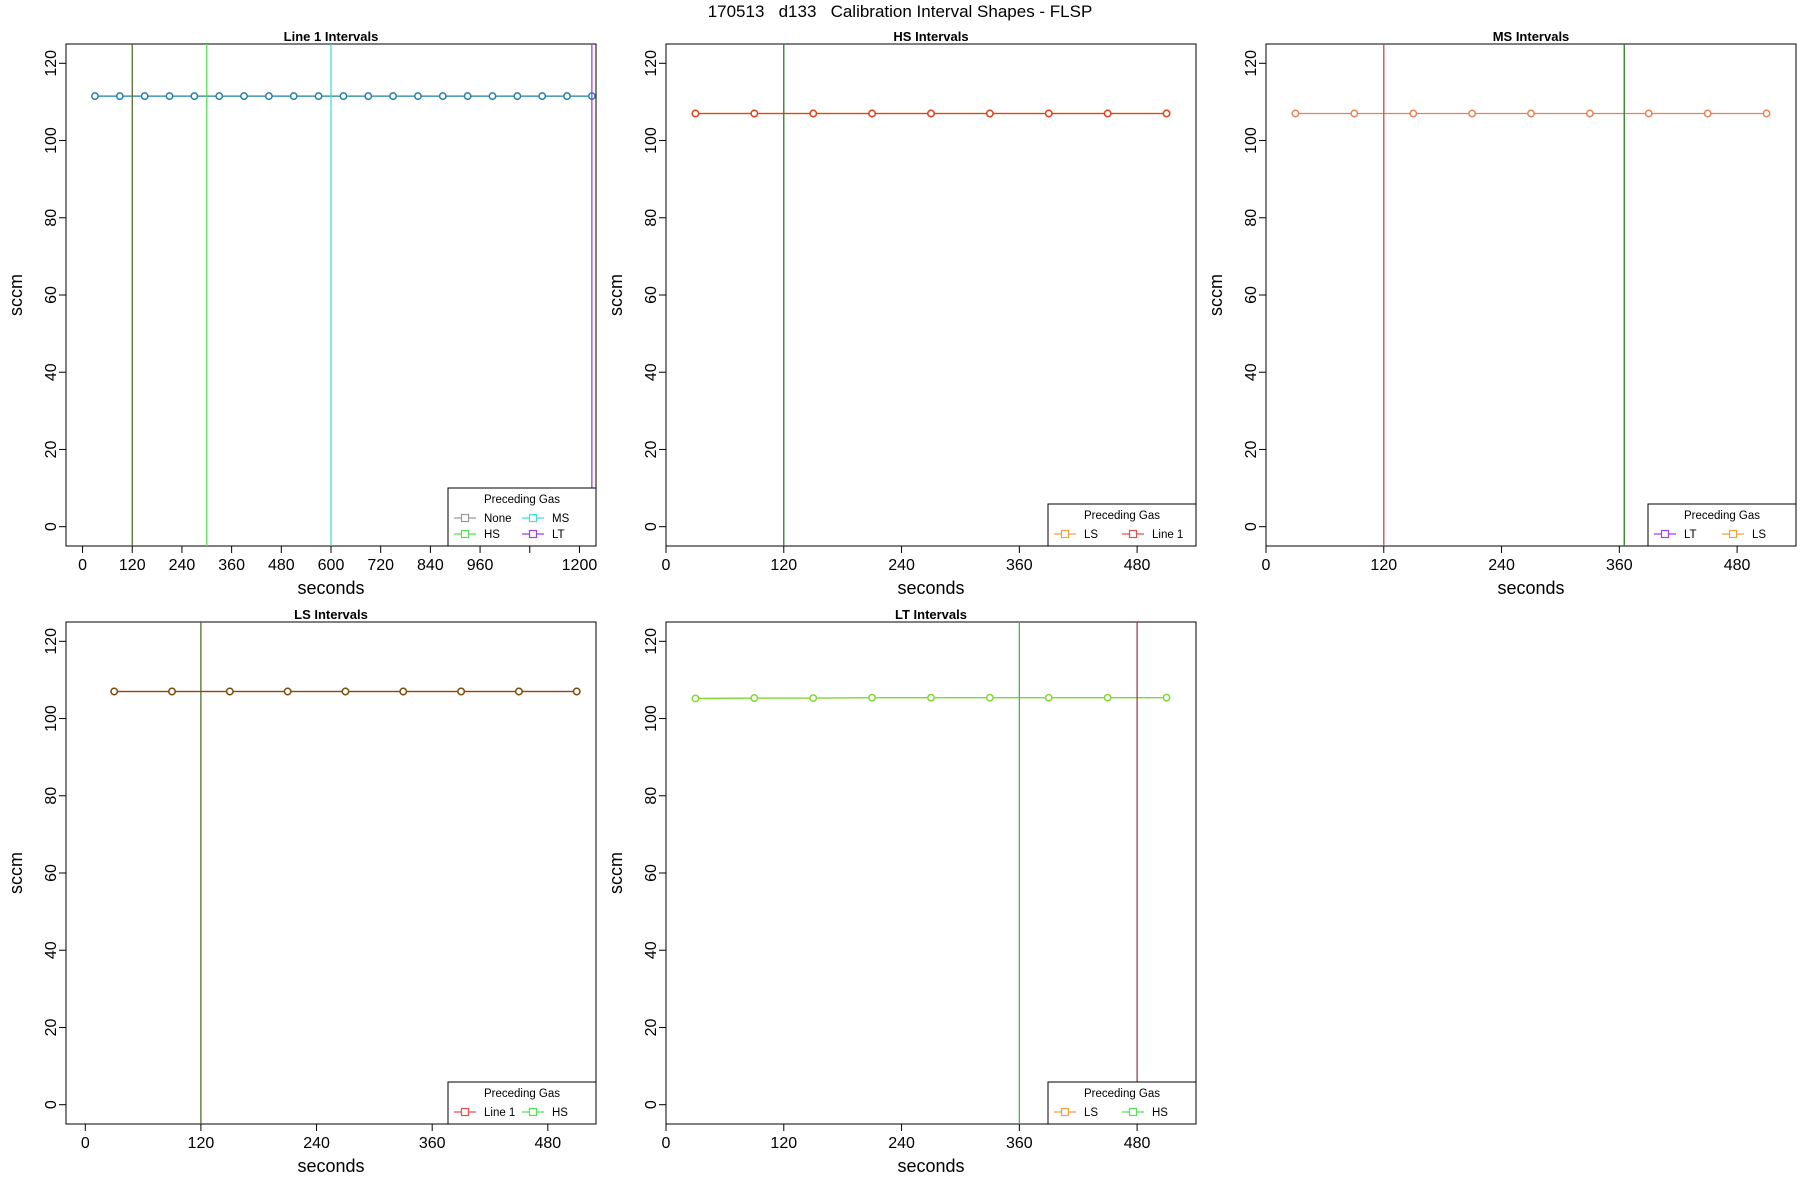  Describe the element at coordinates (558, 535) in the screenshot. I see `legend-entry-label: LT` at that location.